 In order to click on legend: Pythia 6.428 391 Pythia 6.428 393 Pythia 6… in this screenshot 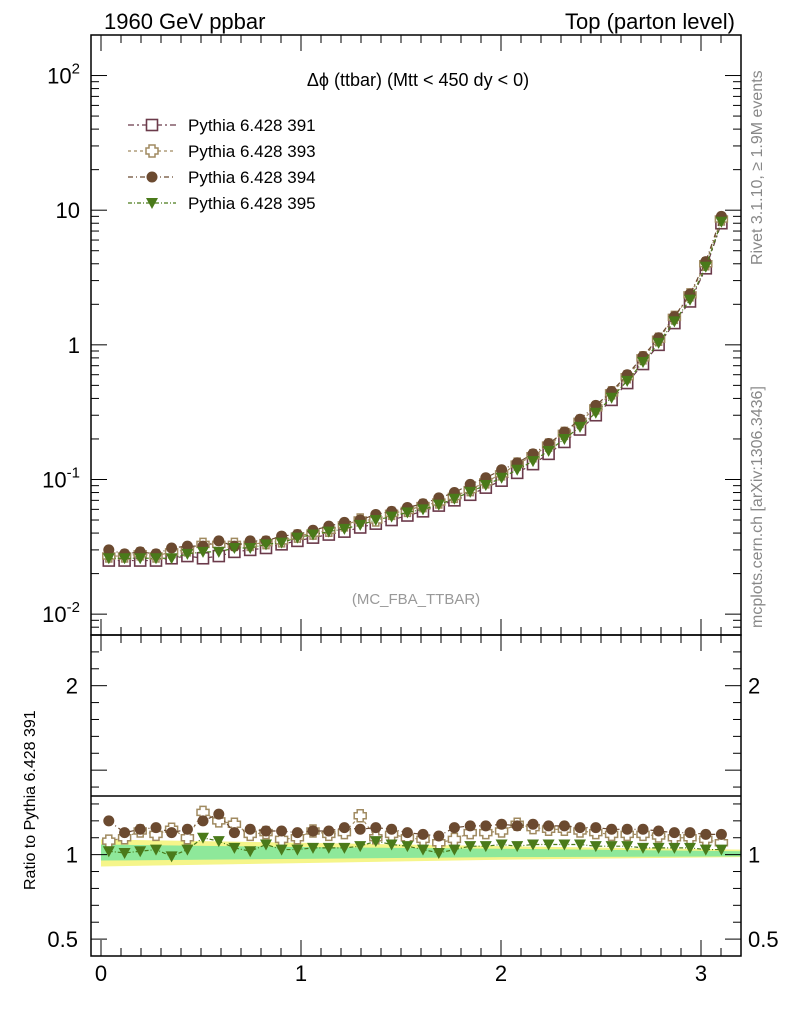, I will do `click(222, 164)`.